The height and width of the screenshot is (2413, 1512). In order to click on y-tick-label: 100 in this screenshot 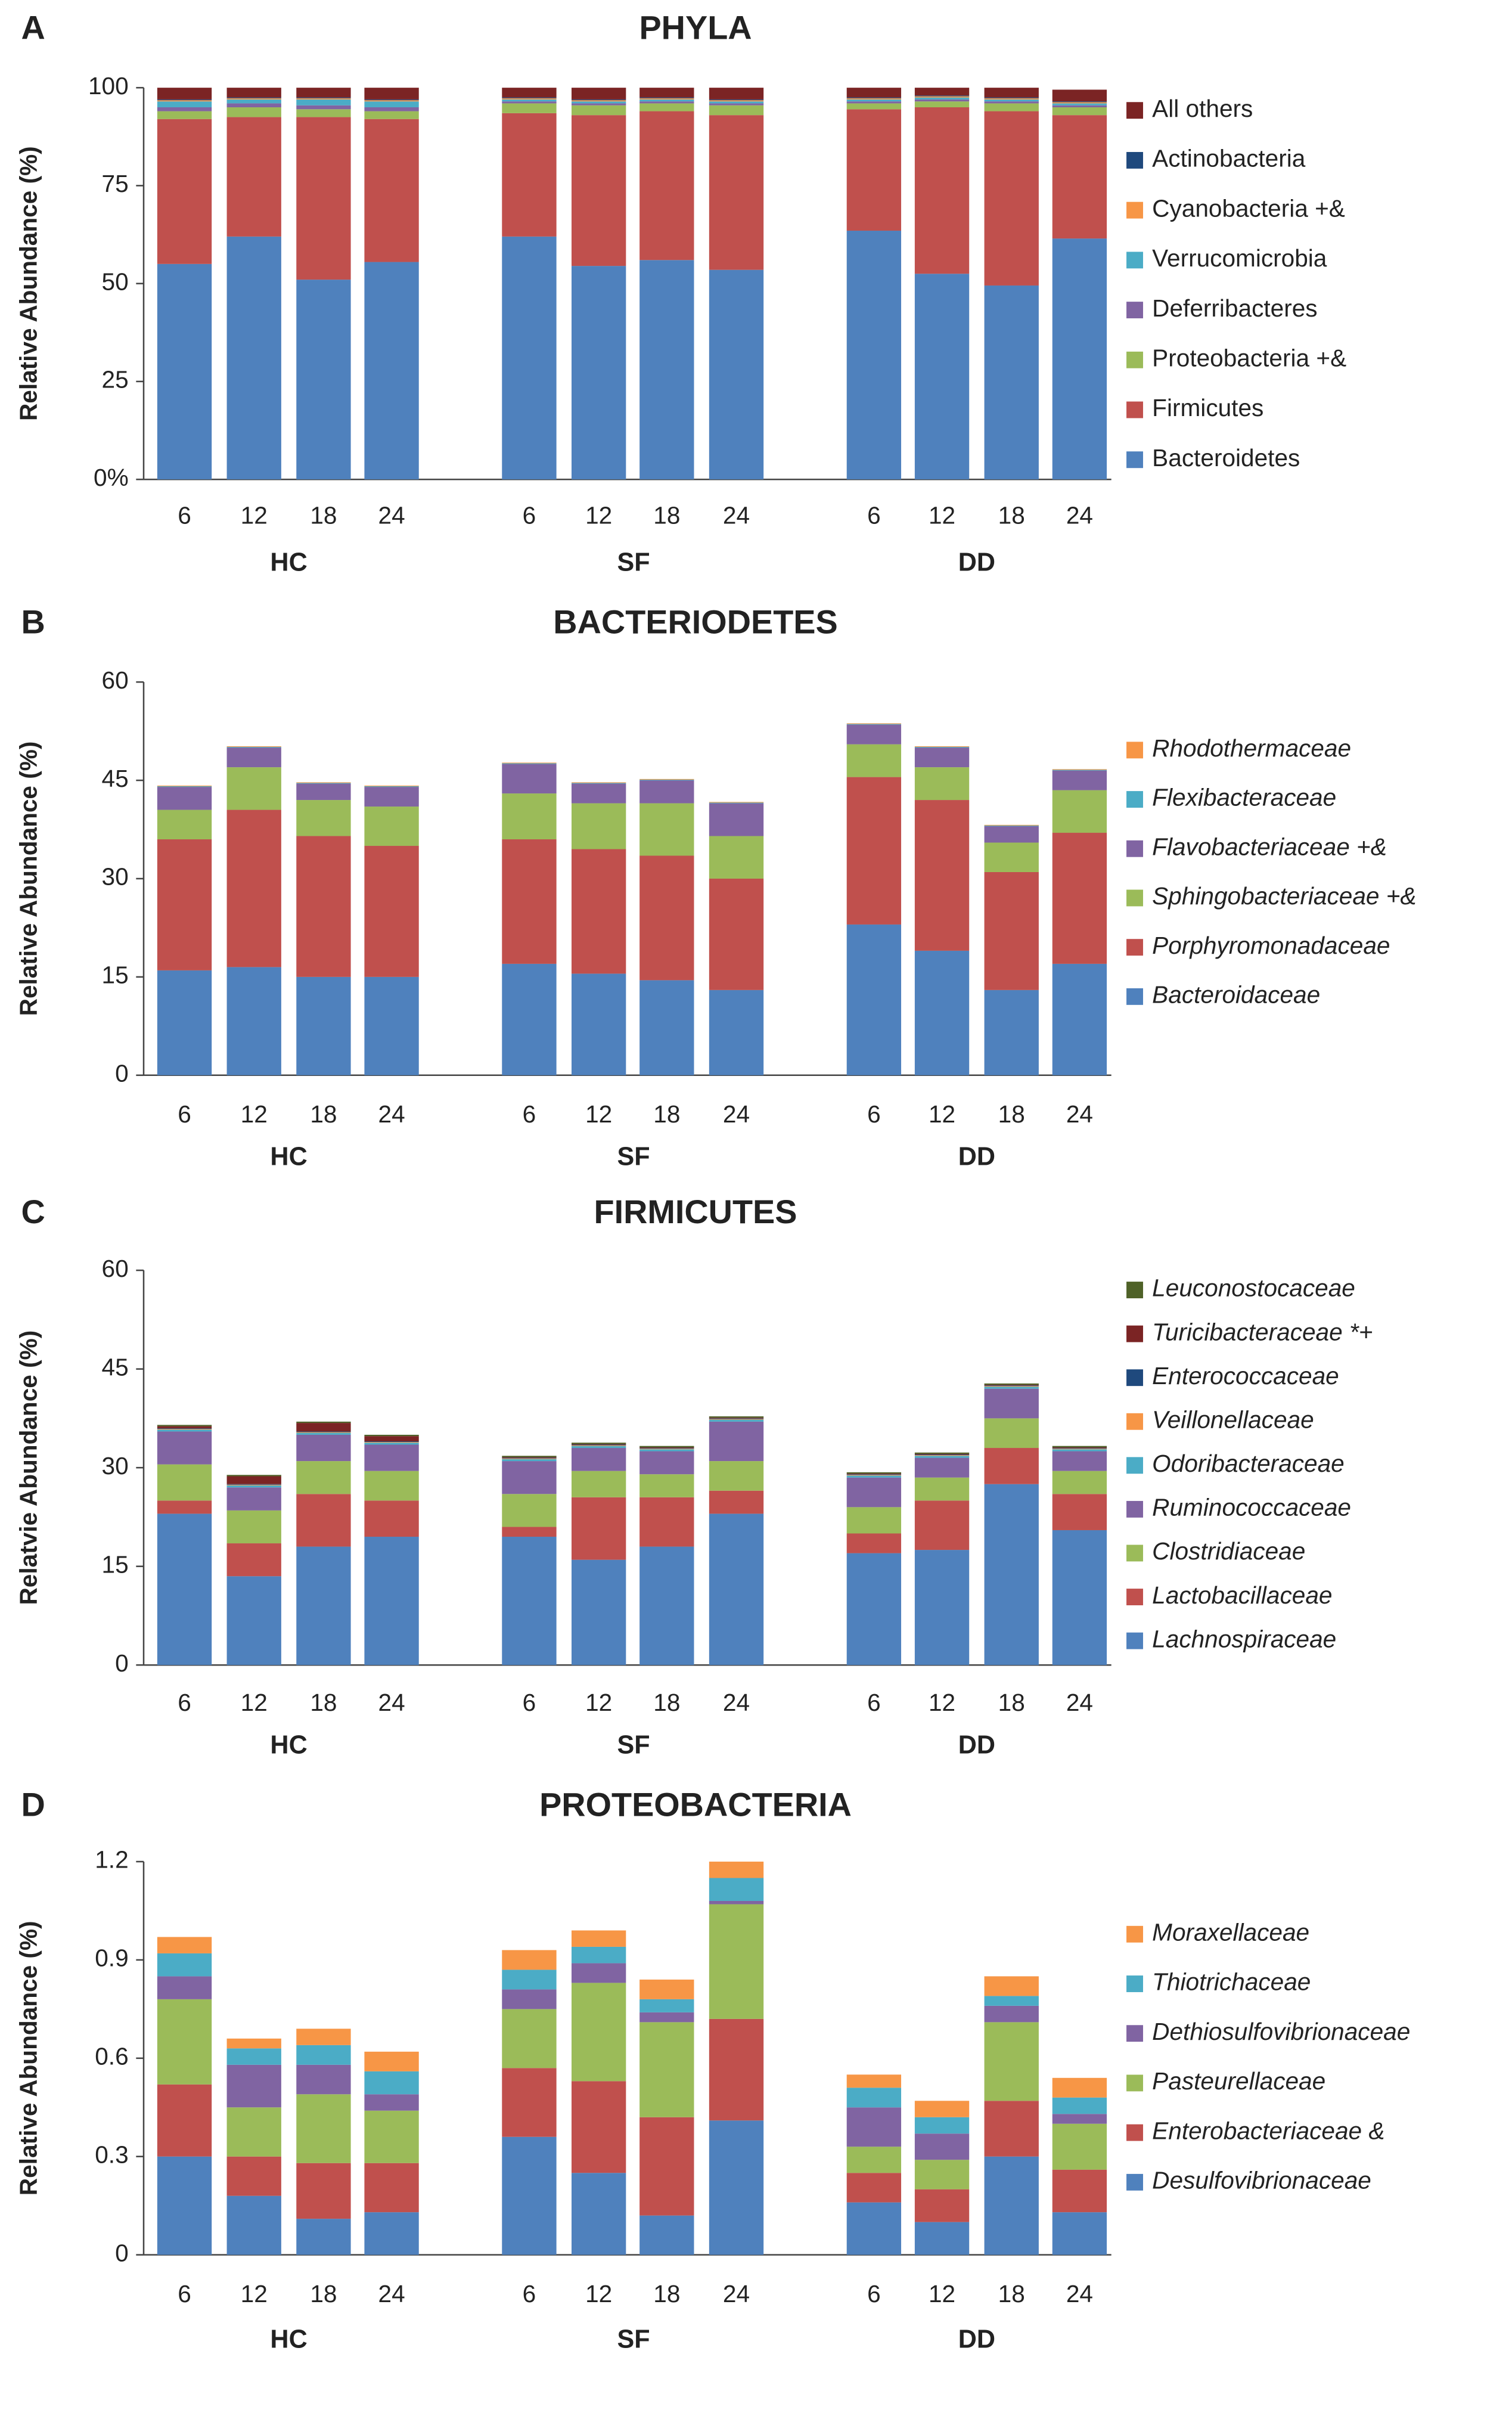, I will do `click(108, 86)`.